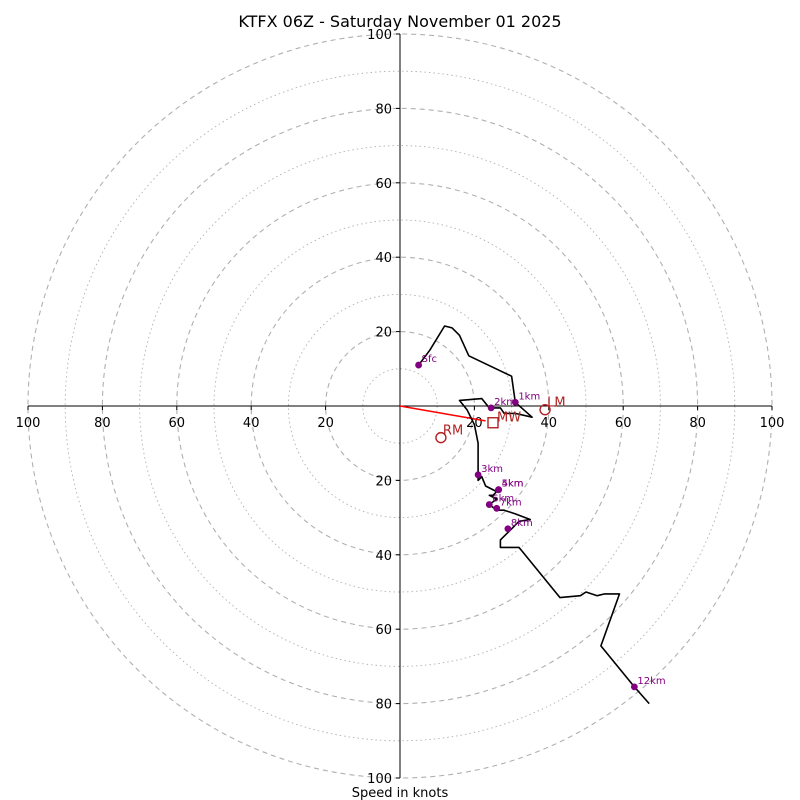  What do you see at coordinates (503, 499) in the screenshot?
I see `height-marker-label-6km: 6km` at bounding box center [503, 499].